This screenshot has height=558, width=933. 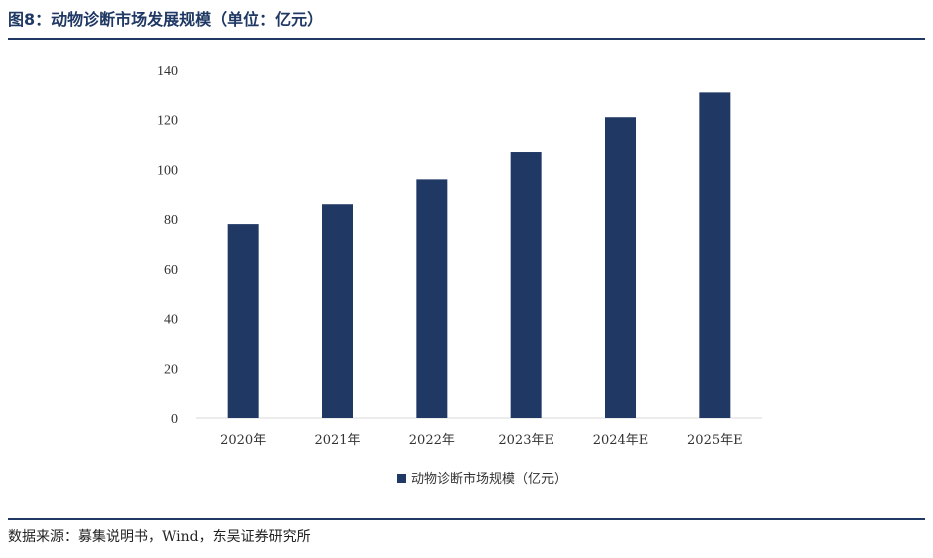 I want to click on y-axis-ticks: 0 20 40 60 80 100 120 140, so click(x=167, y=245).